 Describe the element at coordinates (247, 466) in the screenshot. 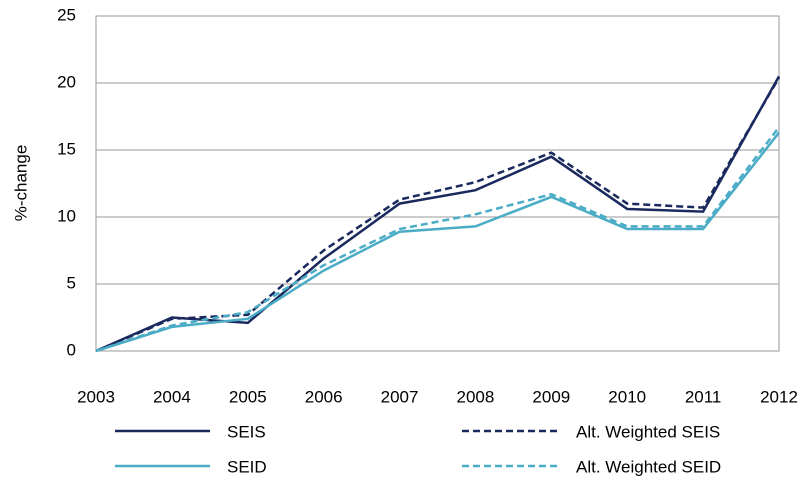

I see `legend-label: SEID` at that location.